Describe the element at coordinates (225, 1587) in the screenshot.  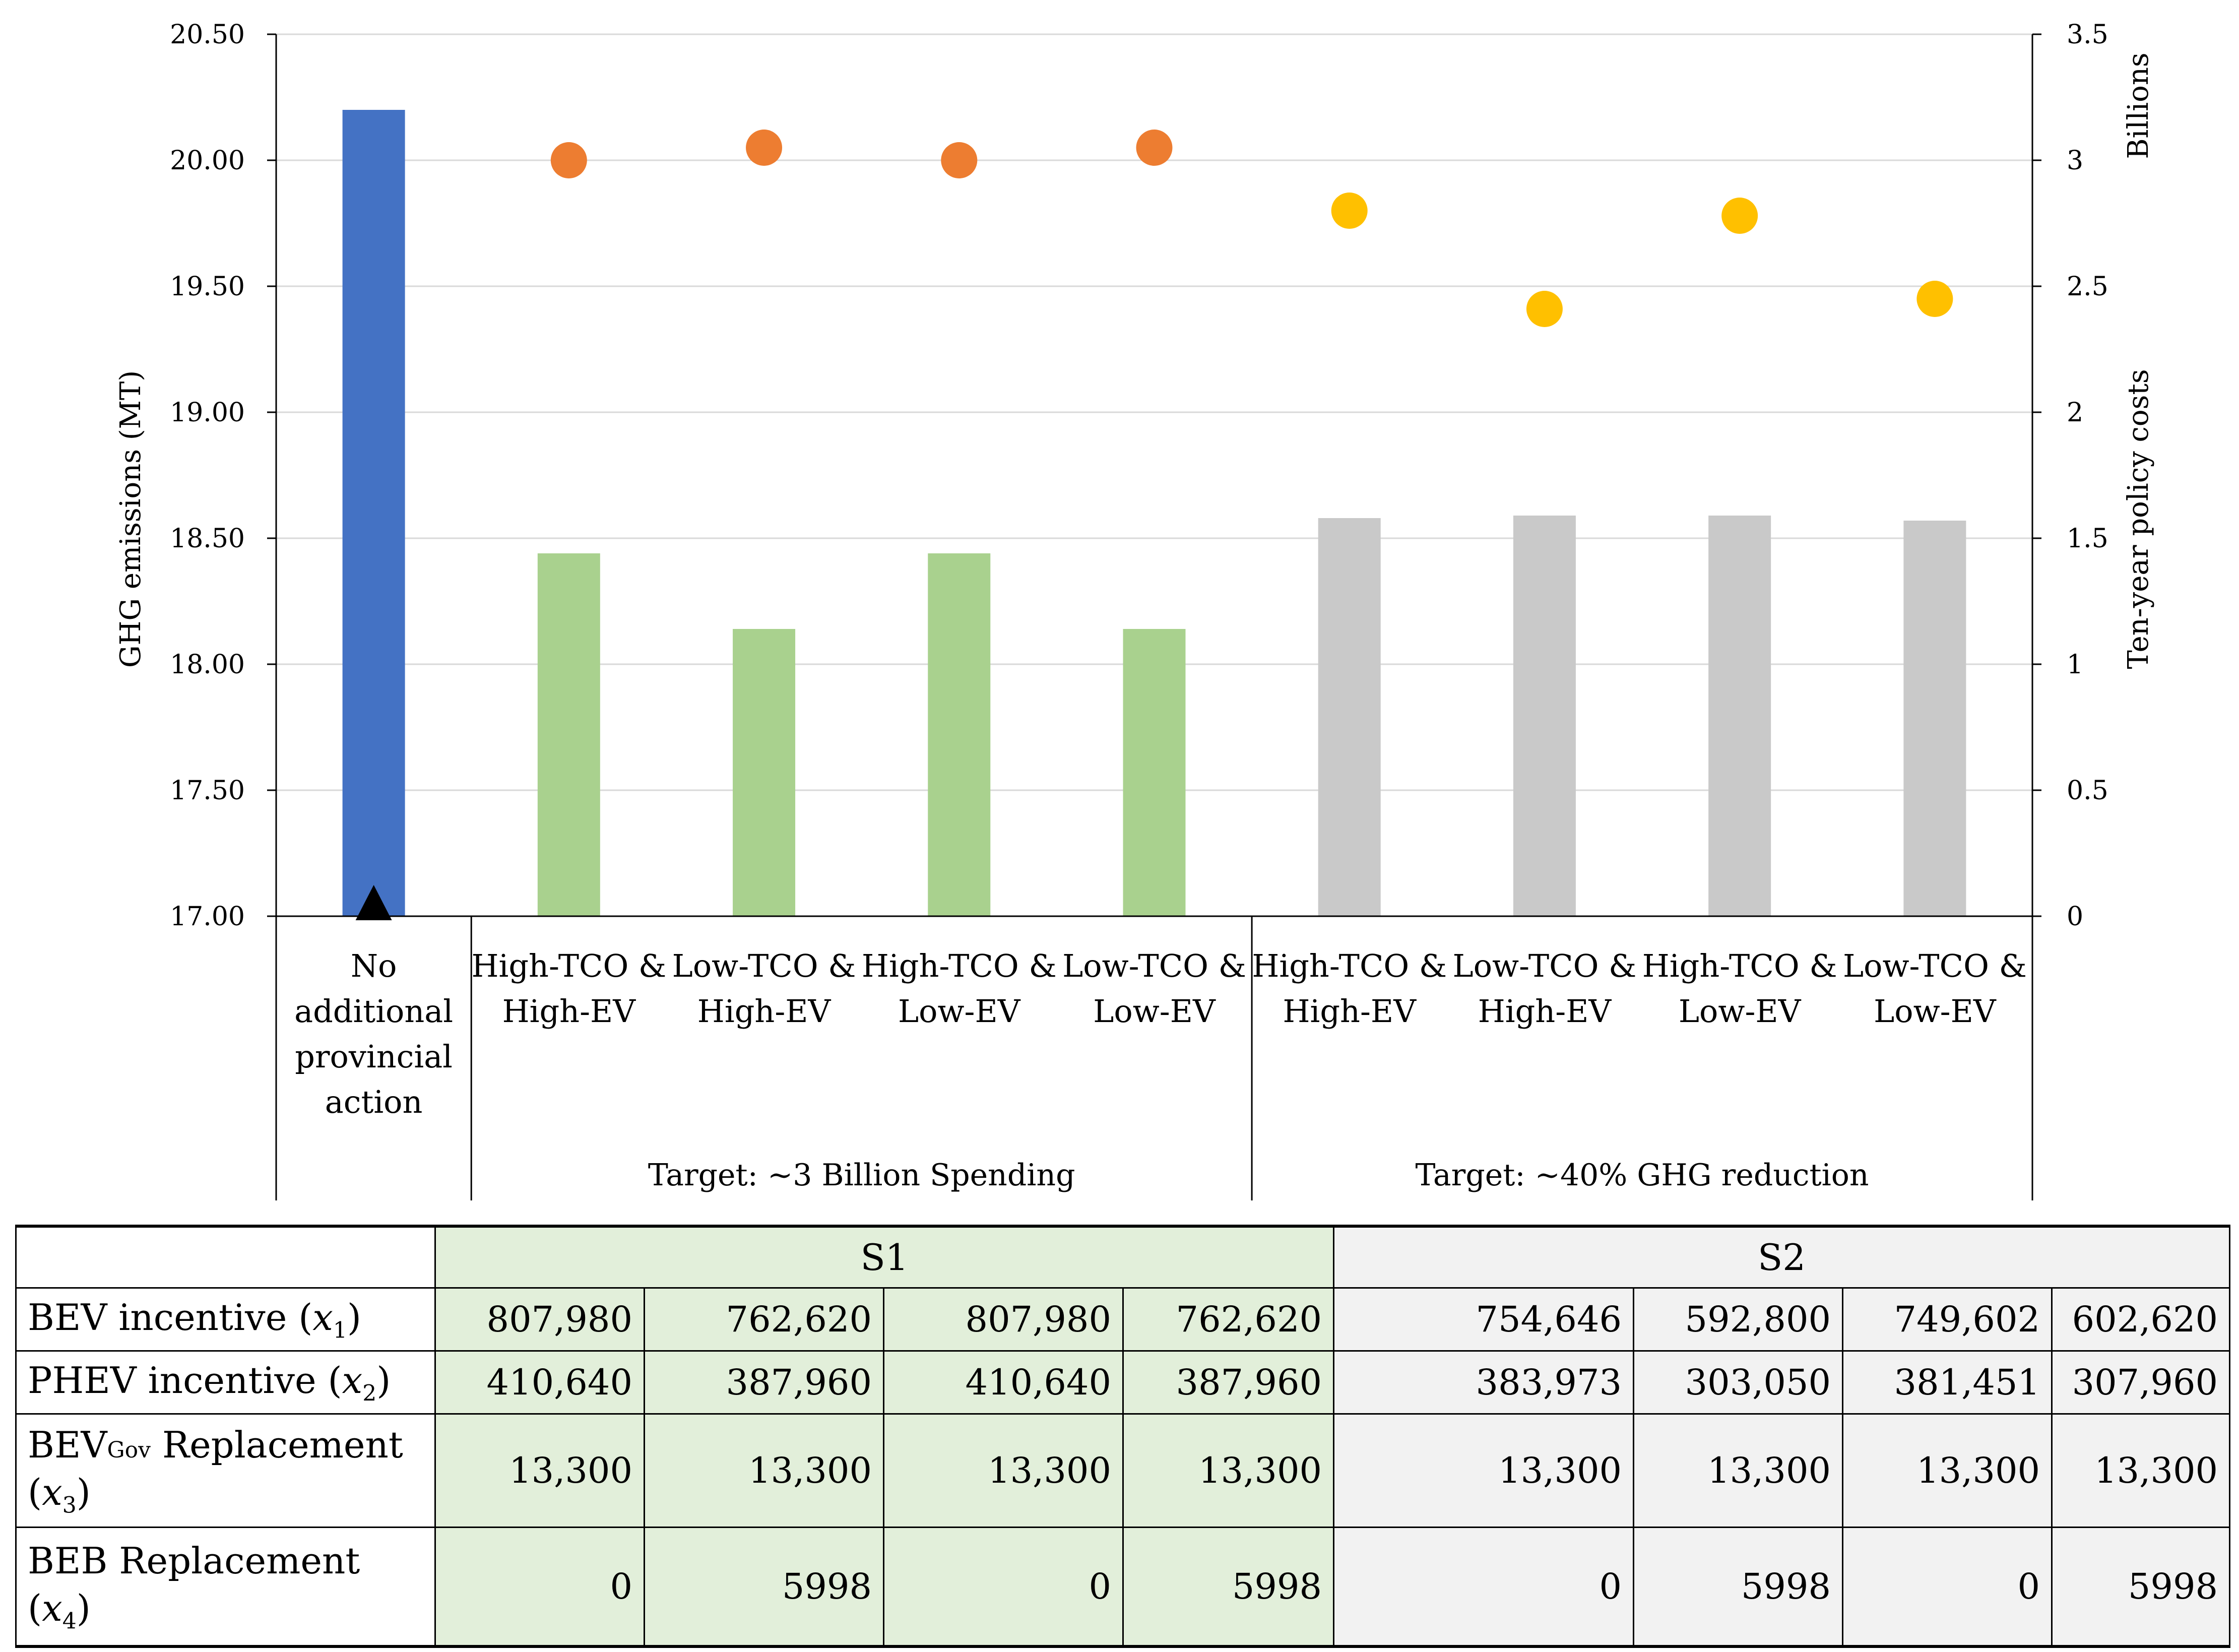
I see `row-label-beb-replacement: BEB Replacement (x4)` at that location.